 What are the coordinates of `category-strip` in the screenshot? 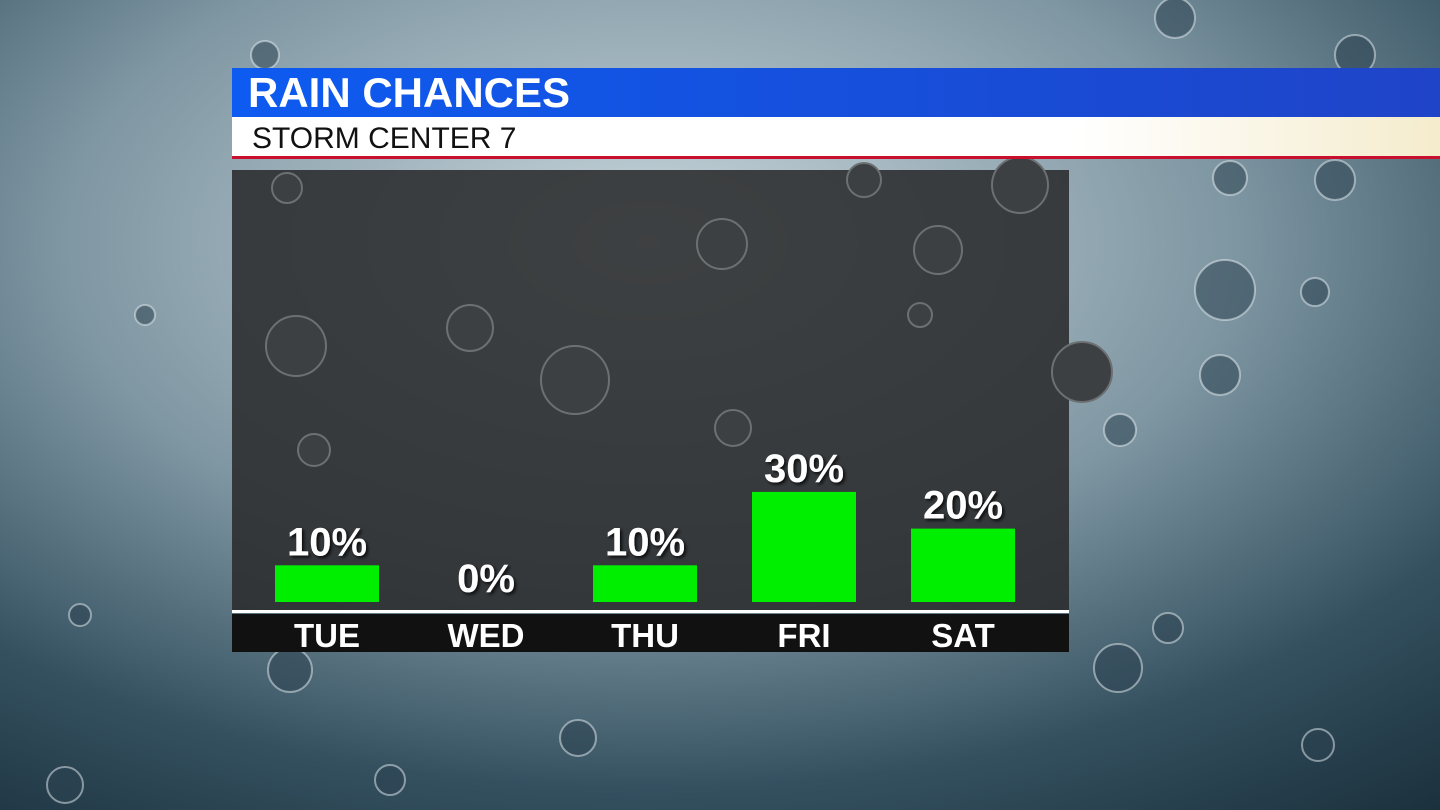 It's located at (650, 633).